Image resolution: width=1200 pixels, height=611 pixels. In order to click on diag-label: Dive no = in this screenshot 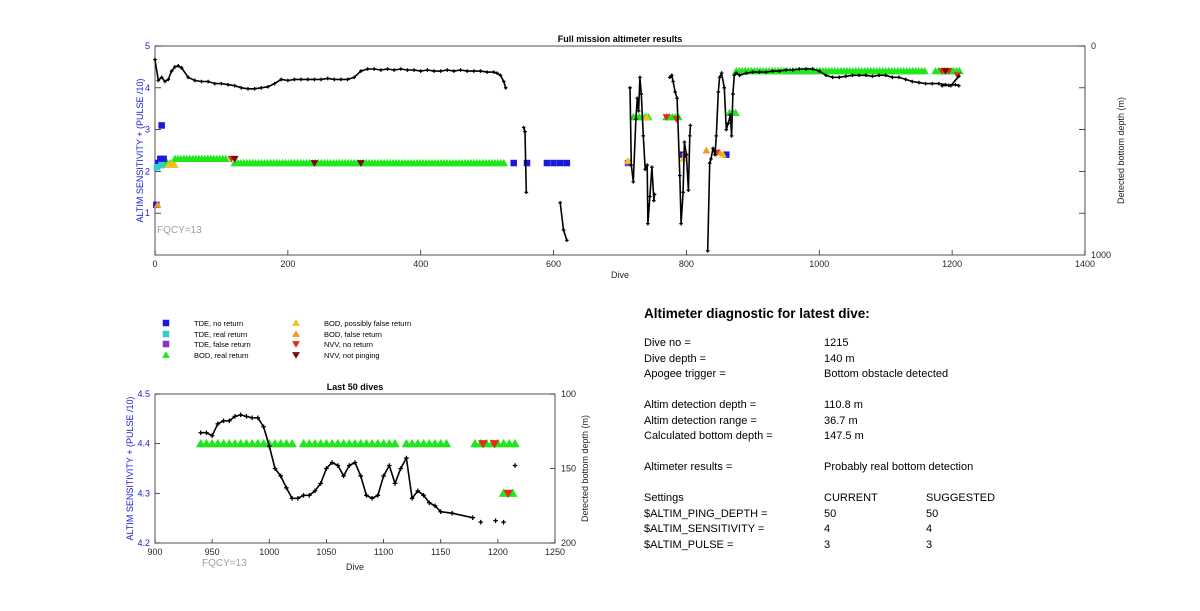, I will do `click(667, 343)`.